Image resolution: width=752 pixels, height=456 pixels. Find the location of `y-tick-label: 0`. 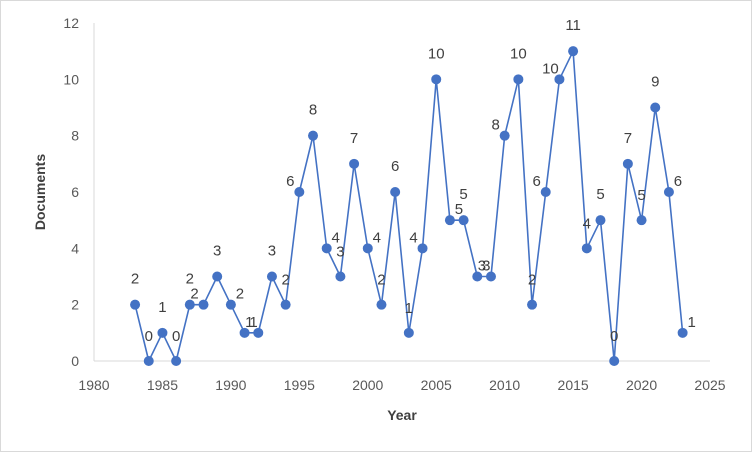

y-tick-label: 0 is located at coordinates (75, 361).